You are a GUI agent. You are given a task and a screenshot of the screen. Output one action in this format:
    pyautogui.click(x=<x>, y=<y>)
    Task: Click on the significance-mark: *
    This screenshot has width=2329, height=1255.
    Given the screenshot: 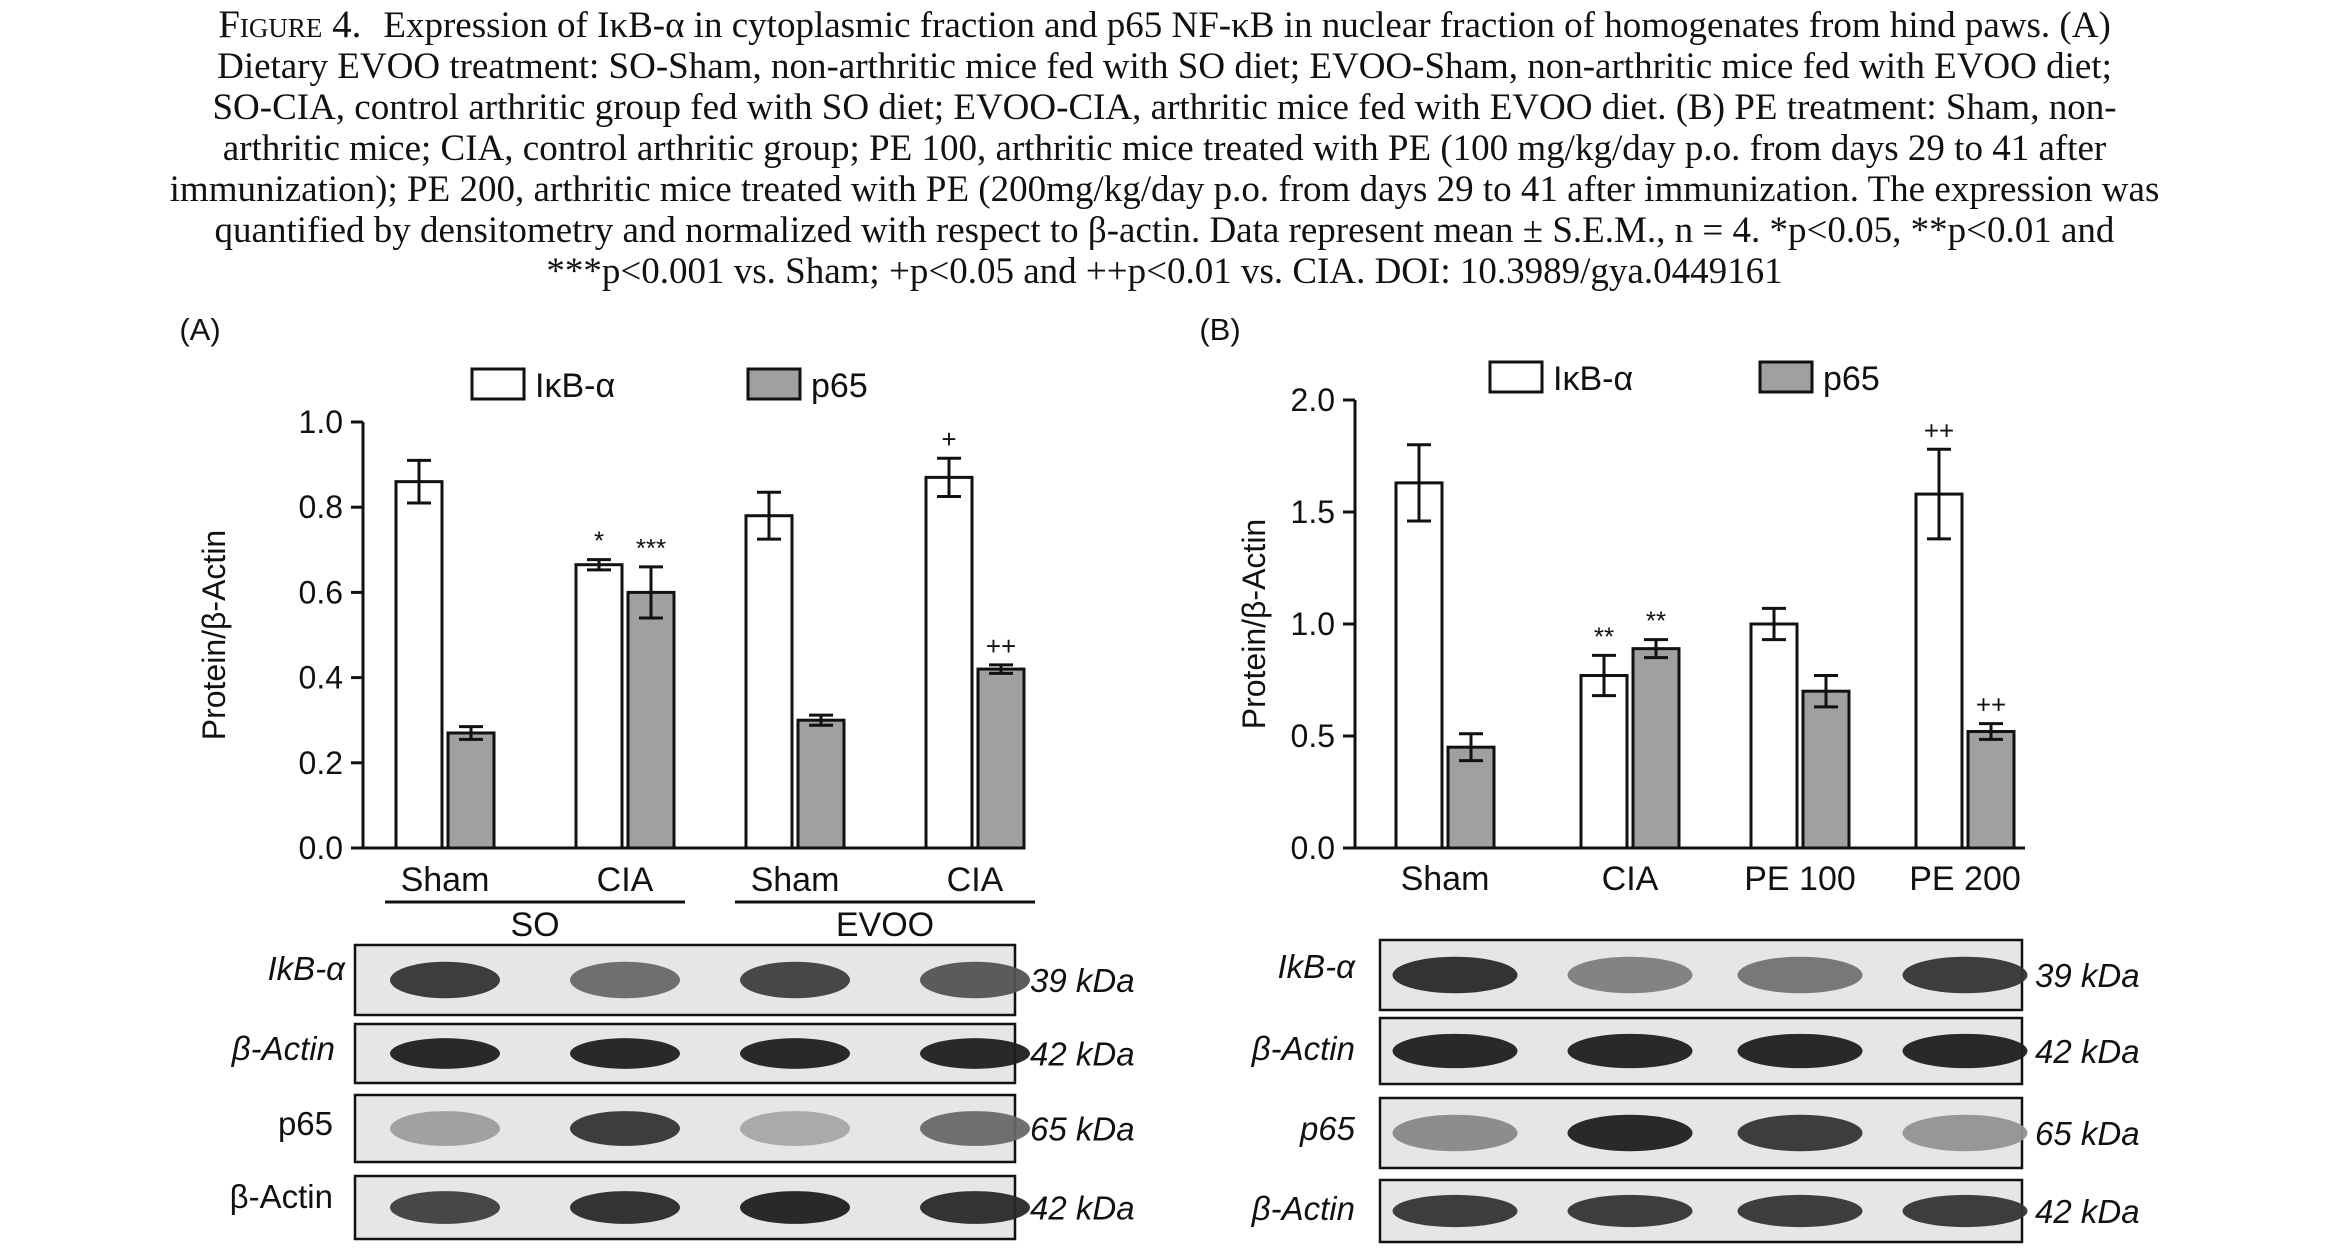 What is the action you would take?
    pyautogui.click(x=599, y=541)
    